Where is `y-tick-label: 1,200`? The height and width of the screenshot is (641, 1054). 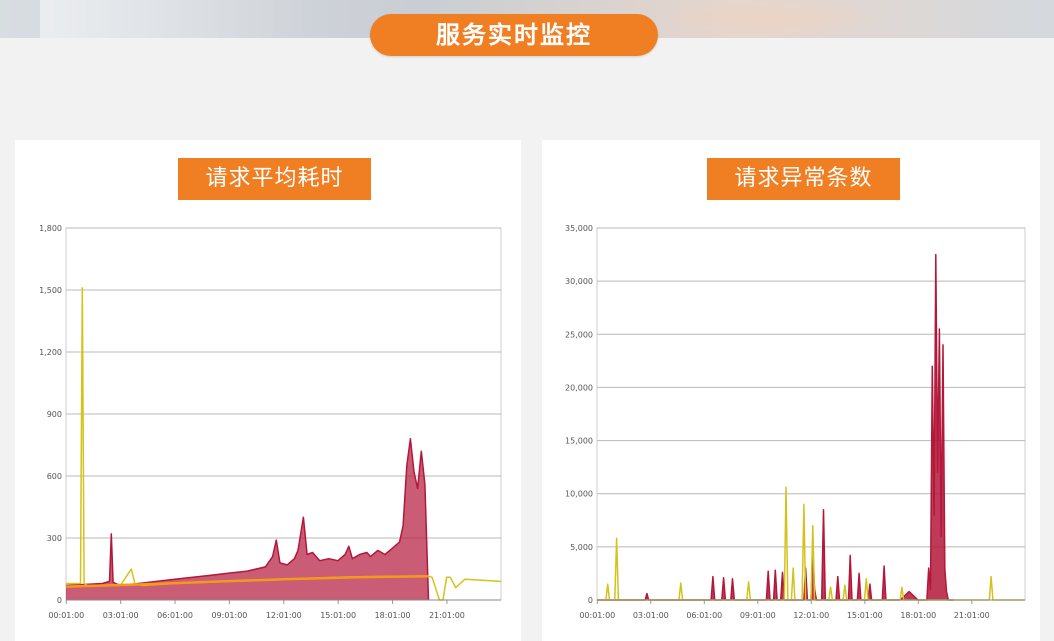
y-tick-label: 1,200 is located at coordinates (50, 352).